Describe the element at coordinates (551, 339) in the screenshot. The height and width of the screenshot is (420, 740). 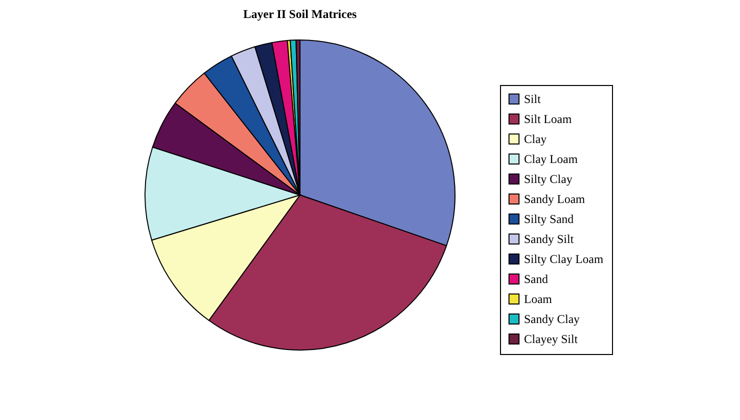
I see `legend-label: Clayey Silt` at that location.